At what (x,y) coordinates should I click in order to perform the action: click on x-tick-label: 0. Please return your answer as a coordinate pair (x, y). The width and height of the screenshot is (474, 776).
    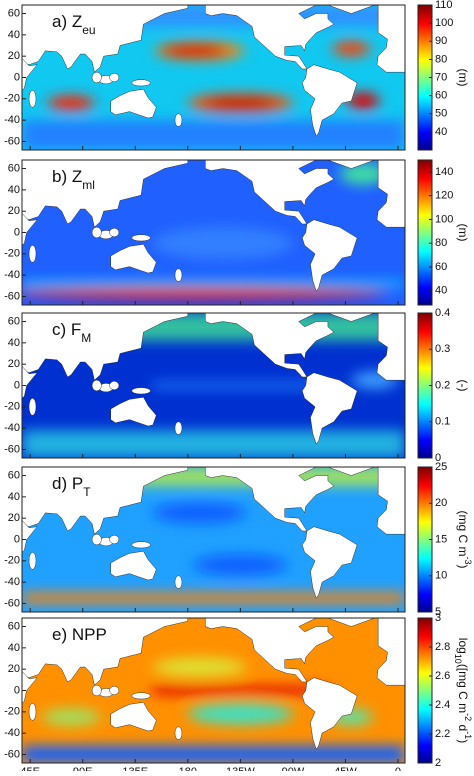
    Looking at the image, I should click on (398, 768).